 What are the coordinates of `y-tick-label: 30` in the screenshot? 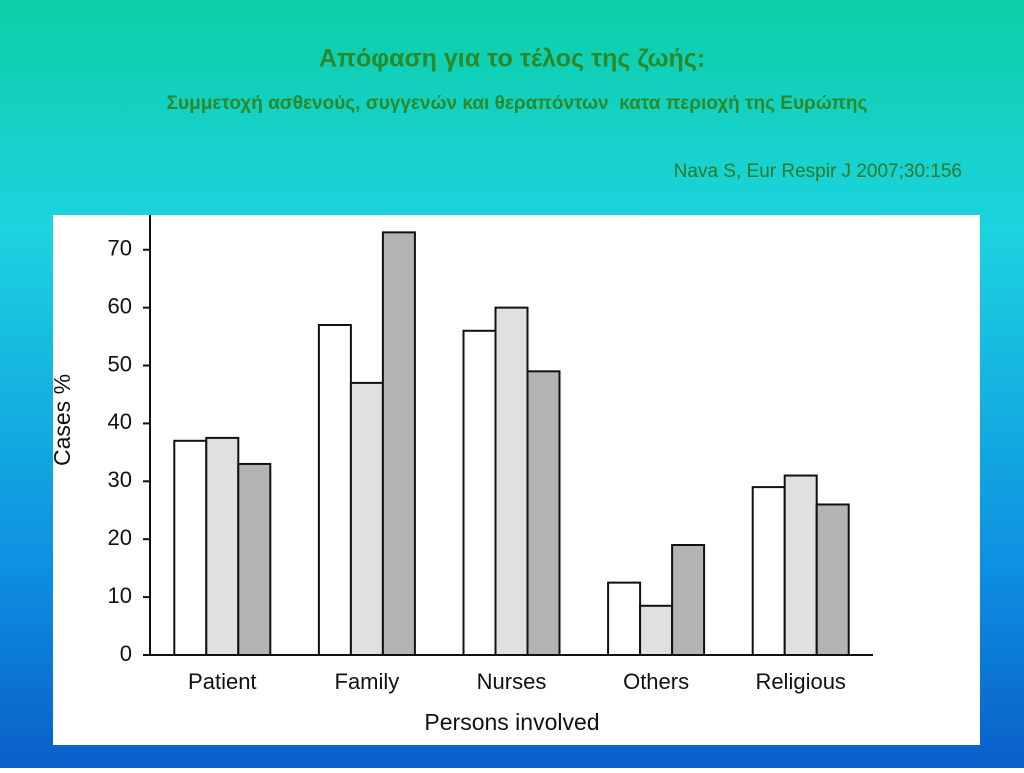 It's located at (120, 479).